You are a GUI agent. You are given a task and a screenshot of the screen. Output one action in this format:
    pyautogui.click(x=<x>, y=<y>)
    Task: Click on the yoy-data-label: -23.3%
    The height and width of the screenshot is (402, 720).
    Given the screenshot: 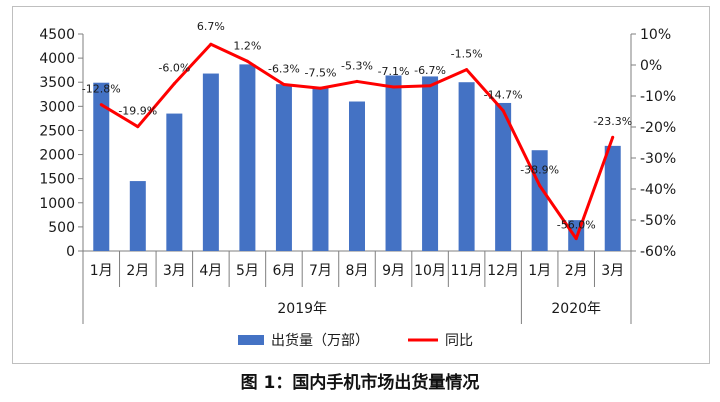 What is the action you would take?
    pyautogui.click(x=612, y=121)
    